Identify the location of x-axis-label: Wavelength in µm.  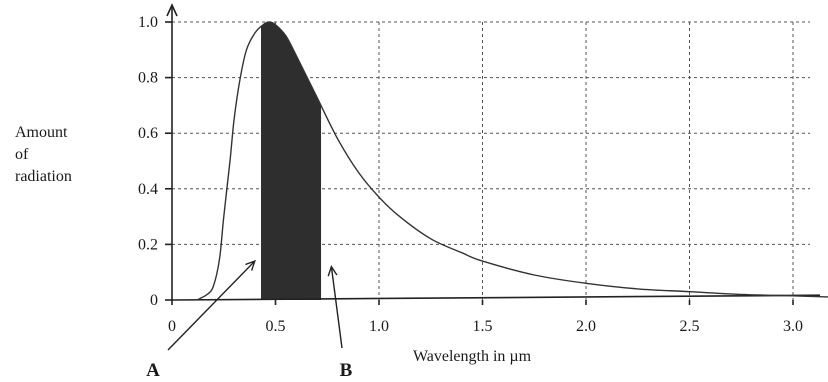
(472, 356).